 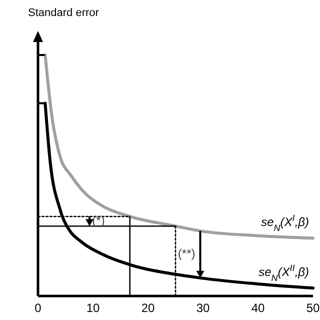 What do you see at coordinates (38, 308) in the screenshot?
I see `x-tick-label: 0` at bounding box center [38, 308].